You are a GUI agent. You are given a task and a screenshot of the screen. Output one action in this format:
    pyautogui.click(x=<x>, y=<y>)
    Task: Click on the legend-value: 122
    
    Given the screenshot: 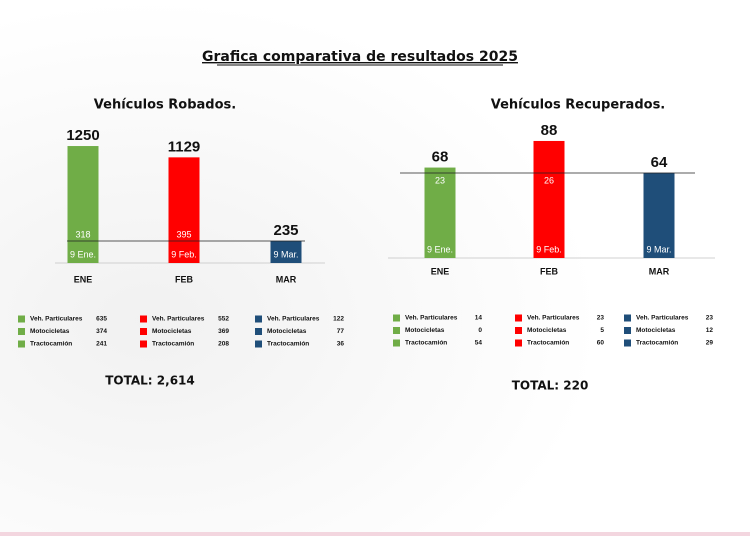 What is the action you would take?
    pyautogui.click(x=338, y=319)
    